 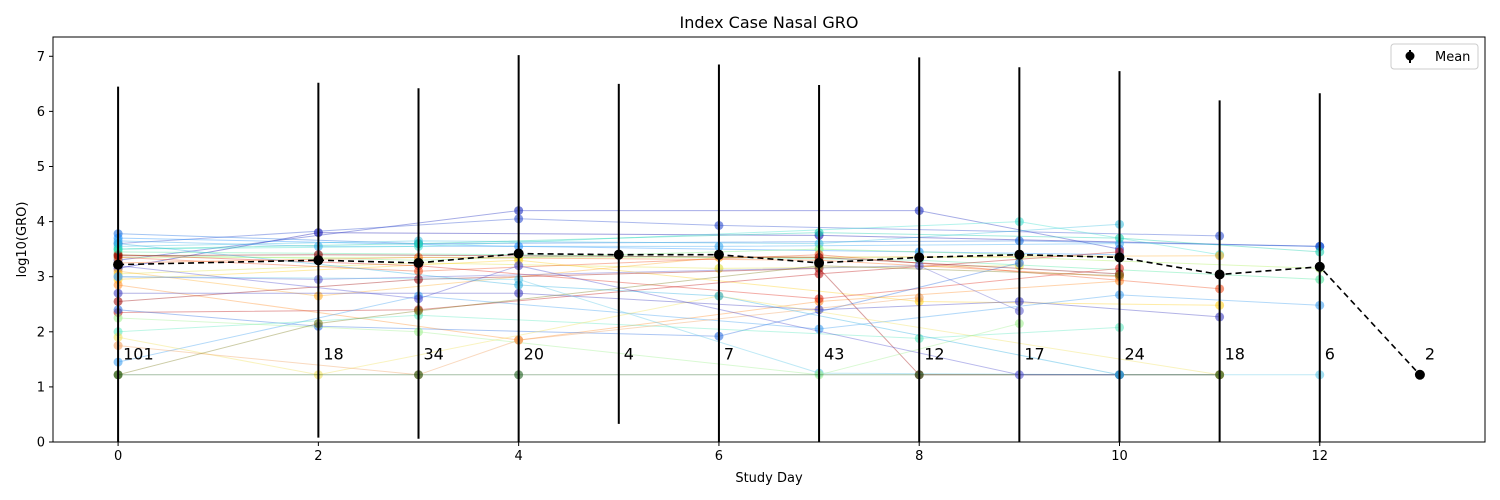 What do you see at coordinates (45, 250) in the screenshot?
I see `y-axis-ticks: 0 1 2 3 4 5 6 7` at bounding box center [45, 250].